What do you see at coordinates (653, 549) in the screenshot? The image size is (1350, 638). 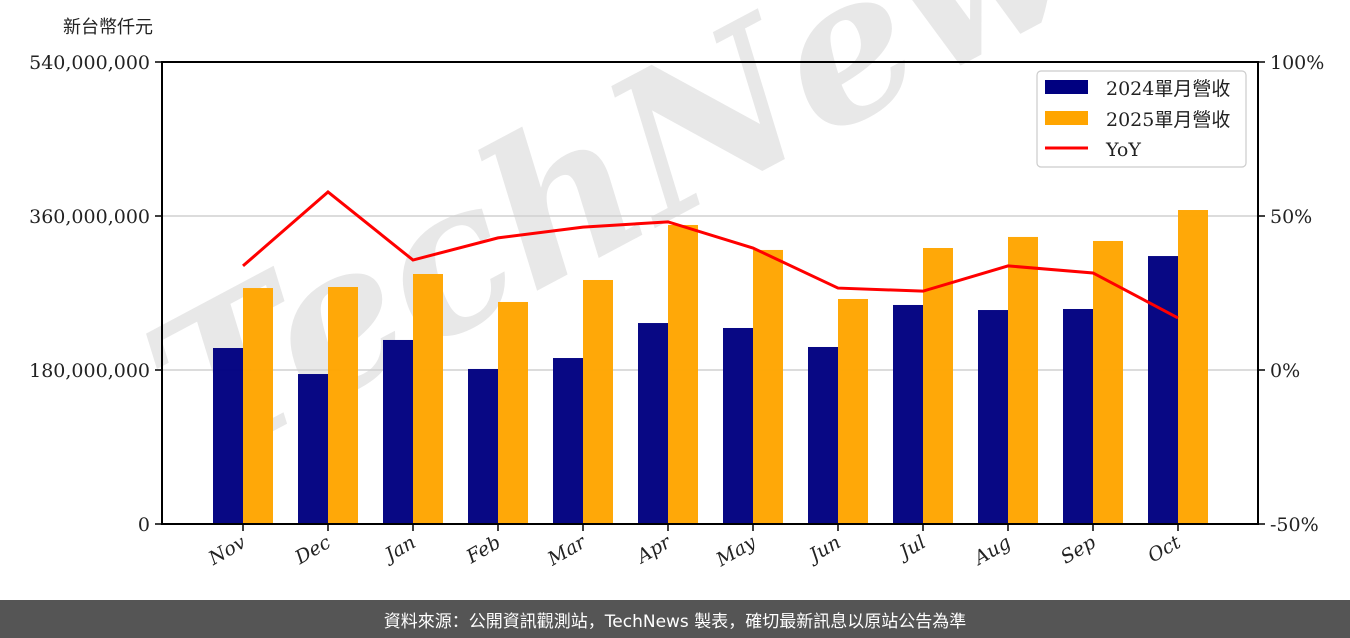 I see `x-tick-label-apr: Apr` at bounding box center [653, 549].